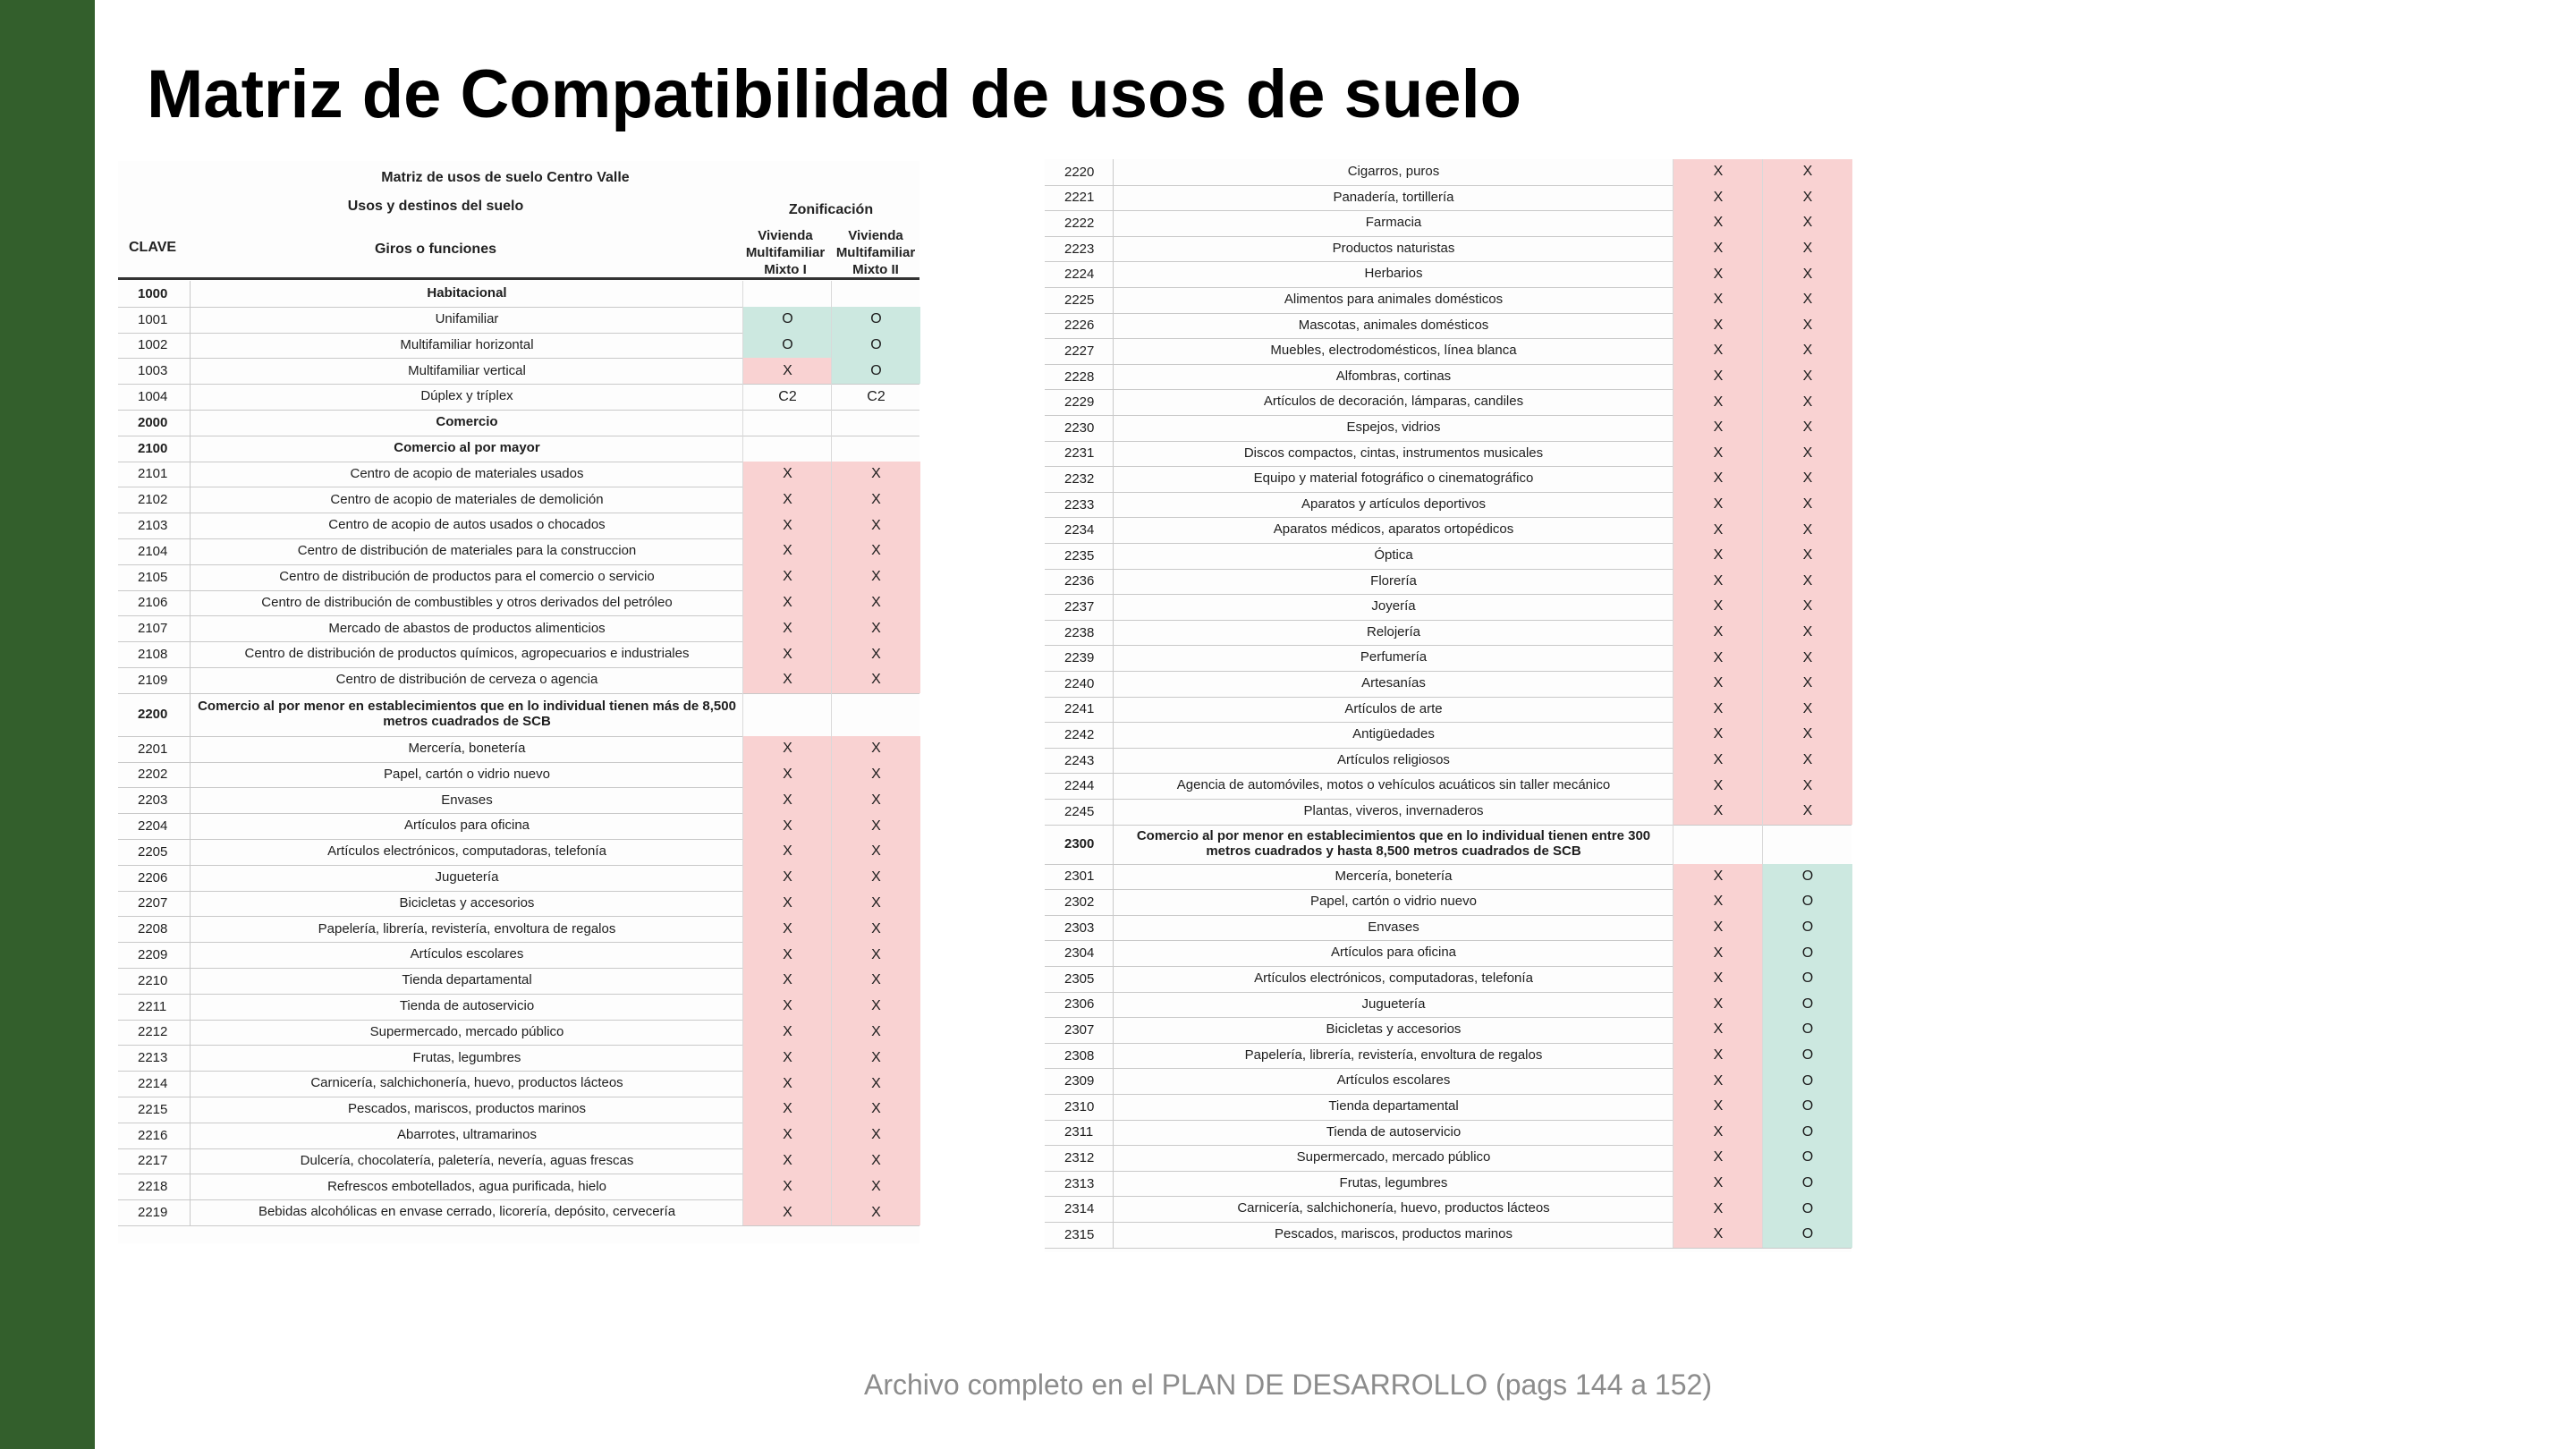  I want to click on row-function: Dúplex y tríplex, so click(466, 397).